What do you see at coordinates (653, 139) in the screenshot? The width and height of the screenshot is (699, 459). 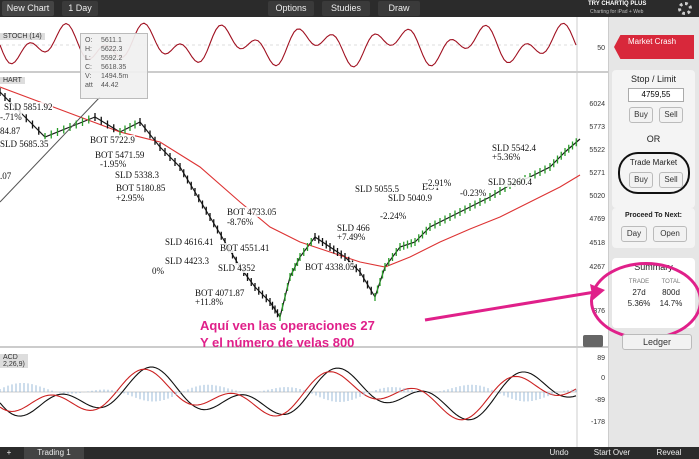 I see `or-label: OR` at bounding box center [653, 139].